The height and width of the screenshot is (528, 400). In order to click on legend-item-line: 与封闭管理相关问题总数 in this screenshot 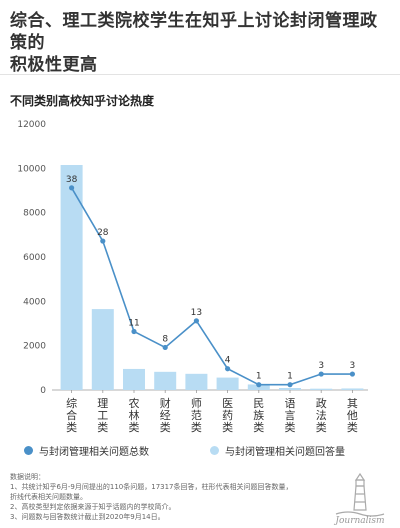, I will do `click(86, 450)`.